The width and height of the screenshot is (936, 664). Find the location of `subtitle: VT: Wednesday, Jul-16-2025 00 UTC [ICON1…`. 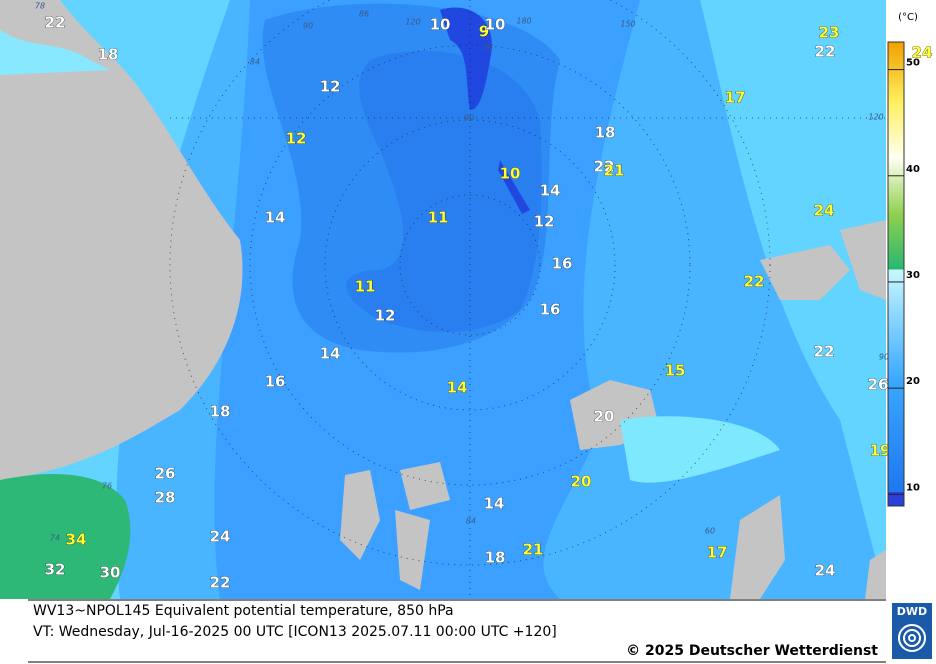

subtitle: VT: Wednesday, Jul-16-2025 00 UTC [ICON1… is located at coordinates (295, 632).